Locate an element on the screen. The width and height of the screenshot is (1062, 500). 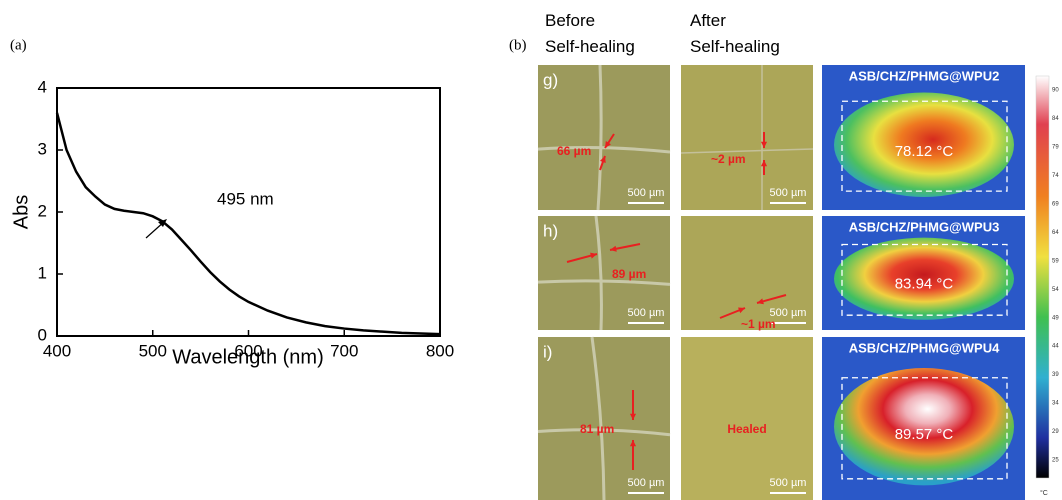
temperature: 83.94 °C is located at coordinates (924, 283).